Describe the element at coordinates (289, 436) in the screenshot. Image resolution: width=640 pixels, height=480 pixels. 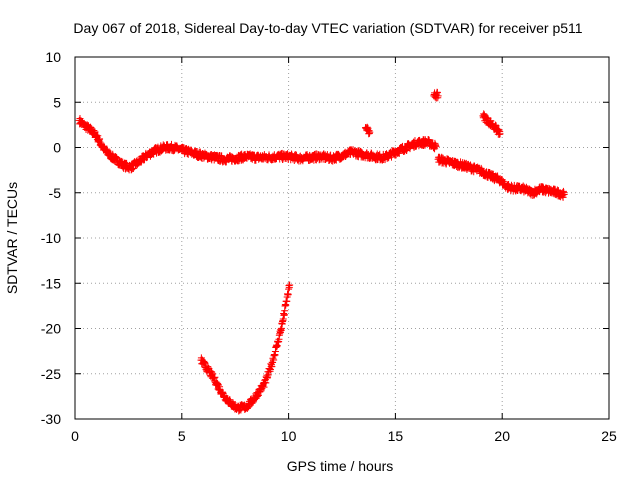
I see `x-tick-label: 10` at that location.